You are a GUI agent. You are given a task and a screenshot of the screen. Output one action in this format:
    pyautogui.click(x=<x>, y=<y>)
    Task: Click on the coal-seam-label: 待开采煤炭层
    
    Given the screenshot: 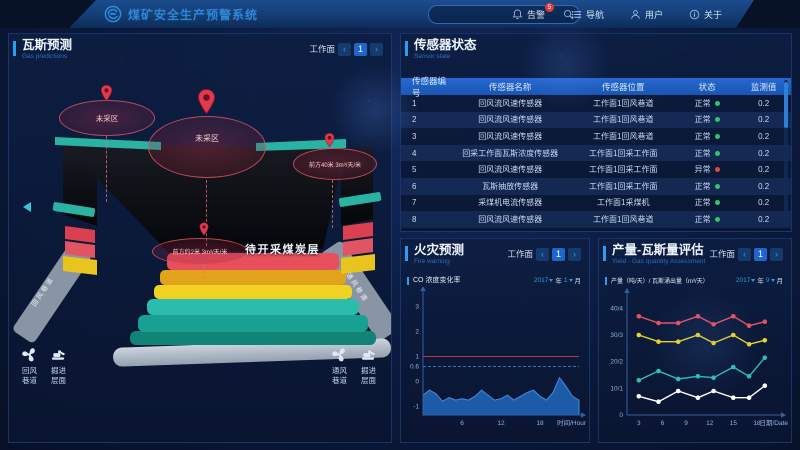 What is the action you would take?
    pyautogui.click(x=282, y=250)
    